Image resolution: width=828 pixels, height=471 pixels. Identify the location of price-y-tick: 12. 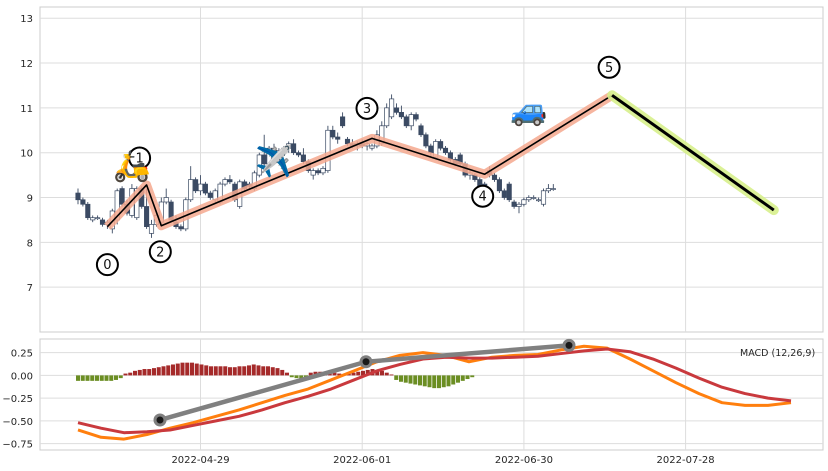
(26, 64).